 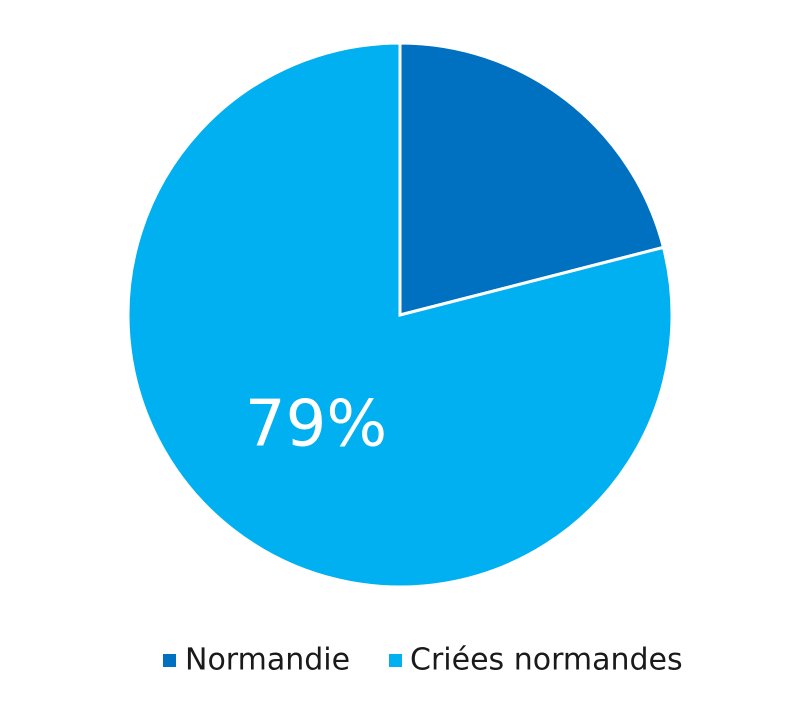 I want to click on pie-slice-normandie, so click(x=532, y=179).